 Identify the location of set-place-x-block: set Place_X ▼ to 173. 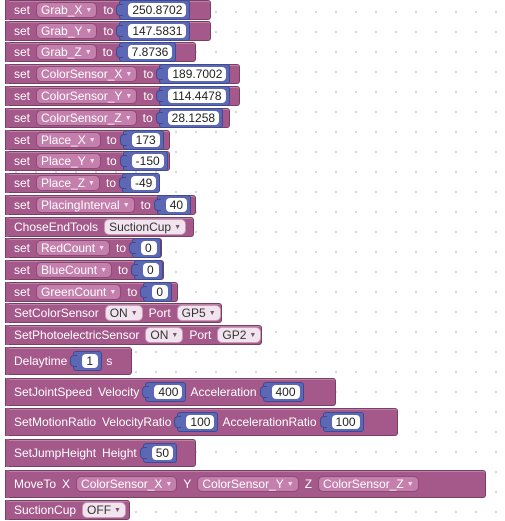
(87, 140).